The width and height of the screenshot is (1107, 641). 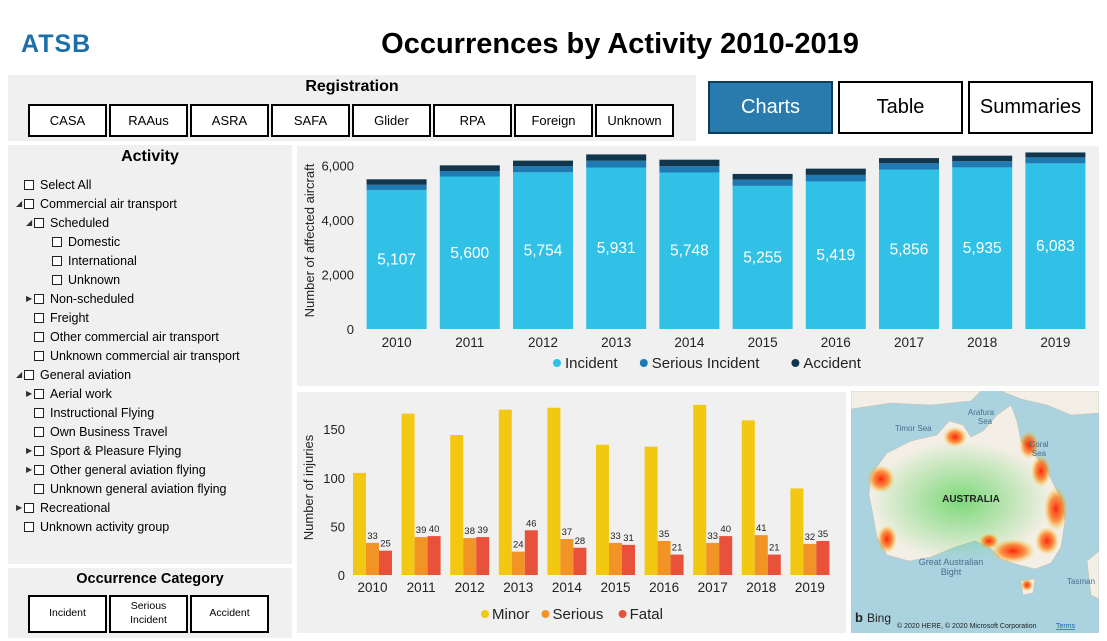 I want to click on activity-item: ◢ Scheduled, so click(x=151, y=222).